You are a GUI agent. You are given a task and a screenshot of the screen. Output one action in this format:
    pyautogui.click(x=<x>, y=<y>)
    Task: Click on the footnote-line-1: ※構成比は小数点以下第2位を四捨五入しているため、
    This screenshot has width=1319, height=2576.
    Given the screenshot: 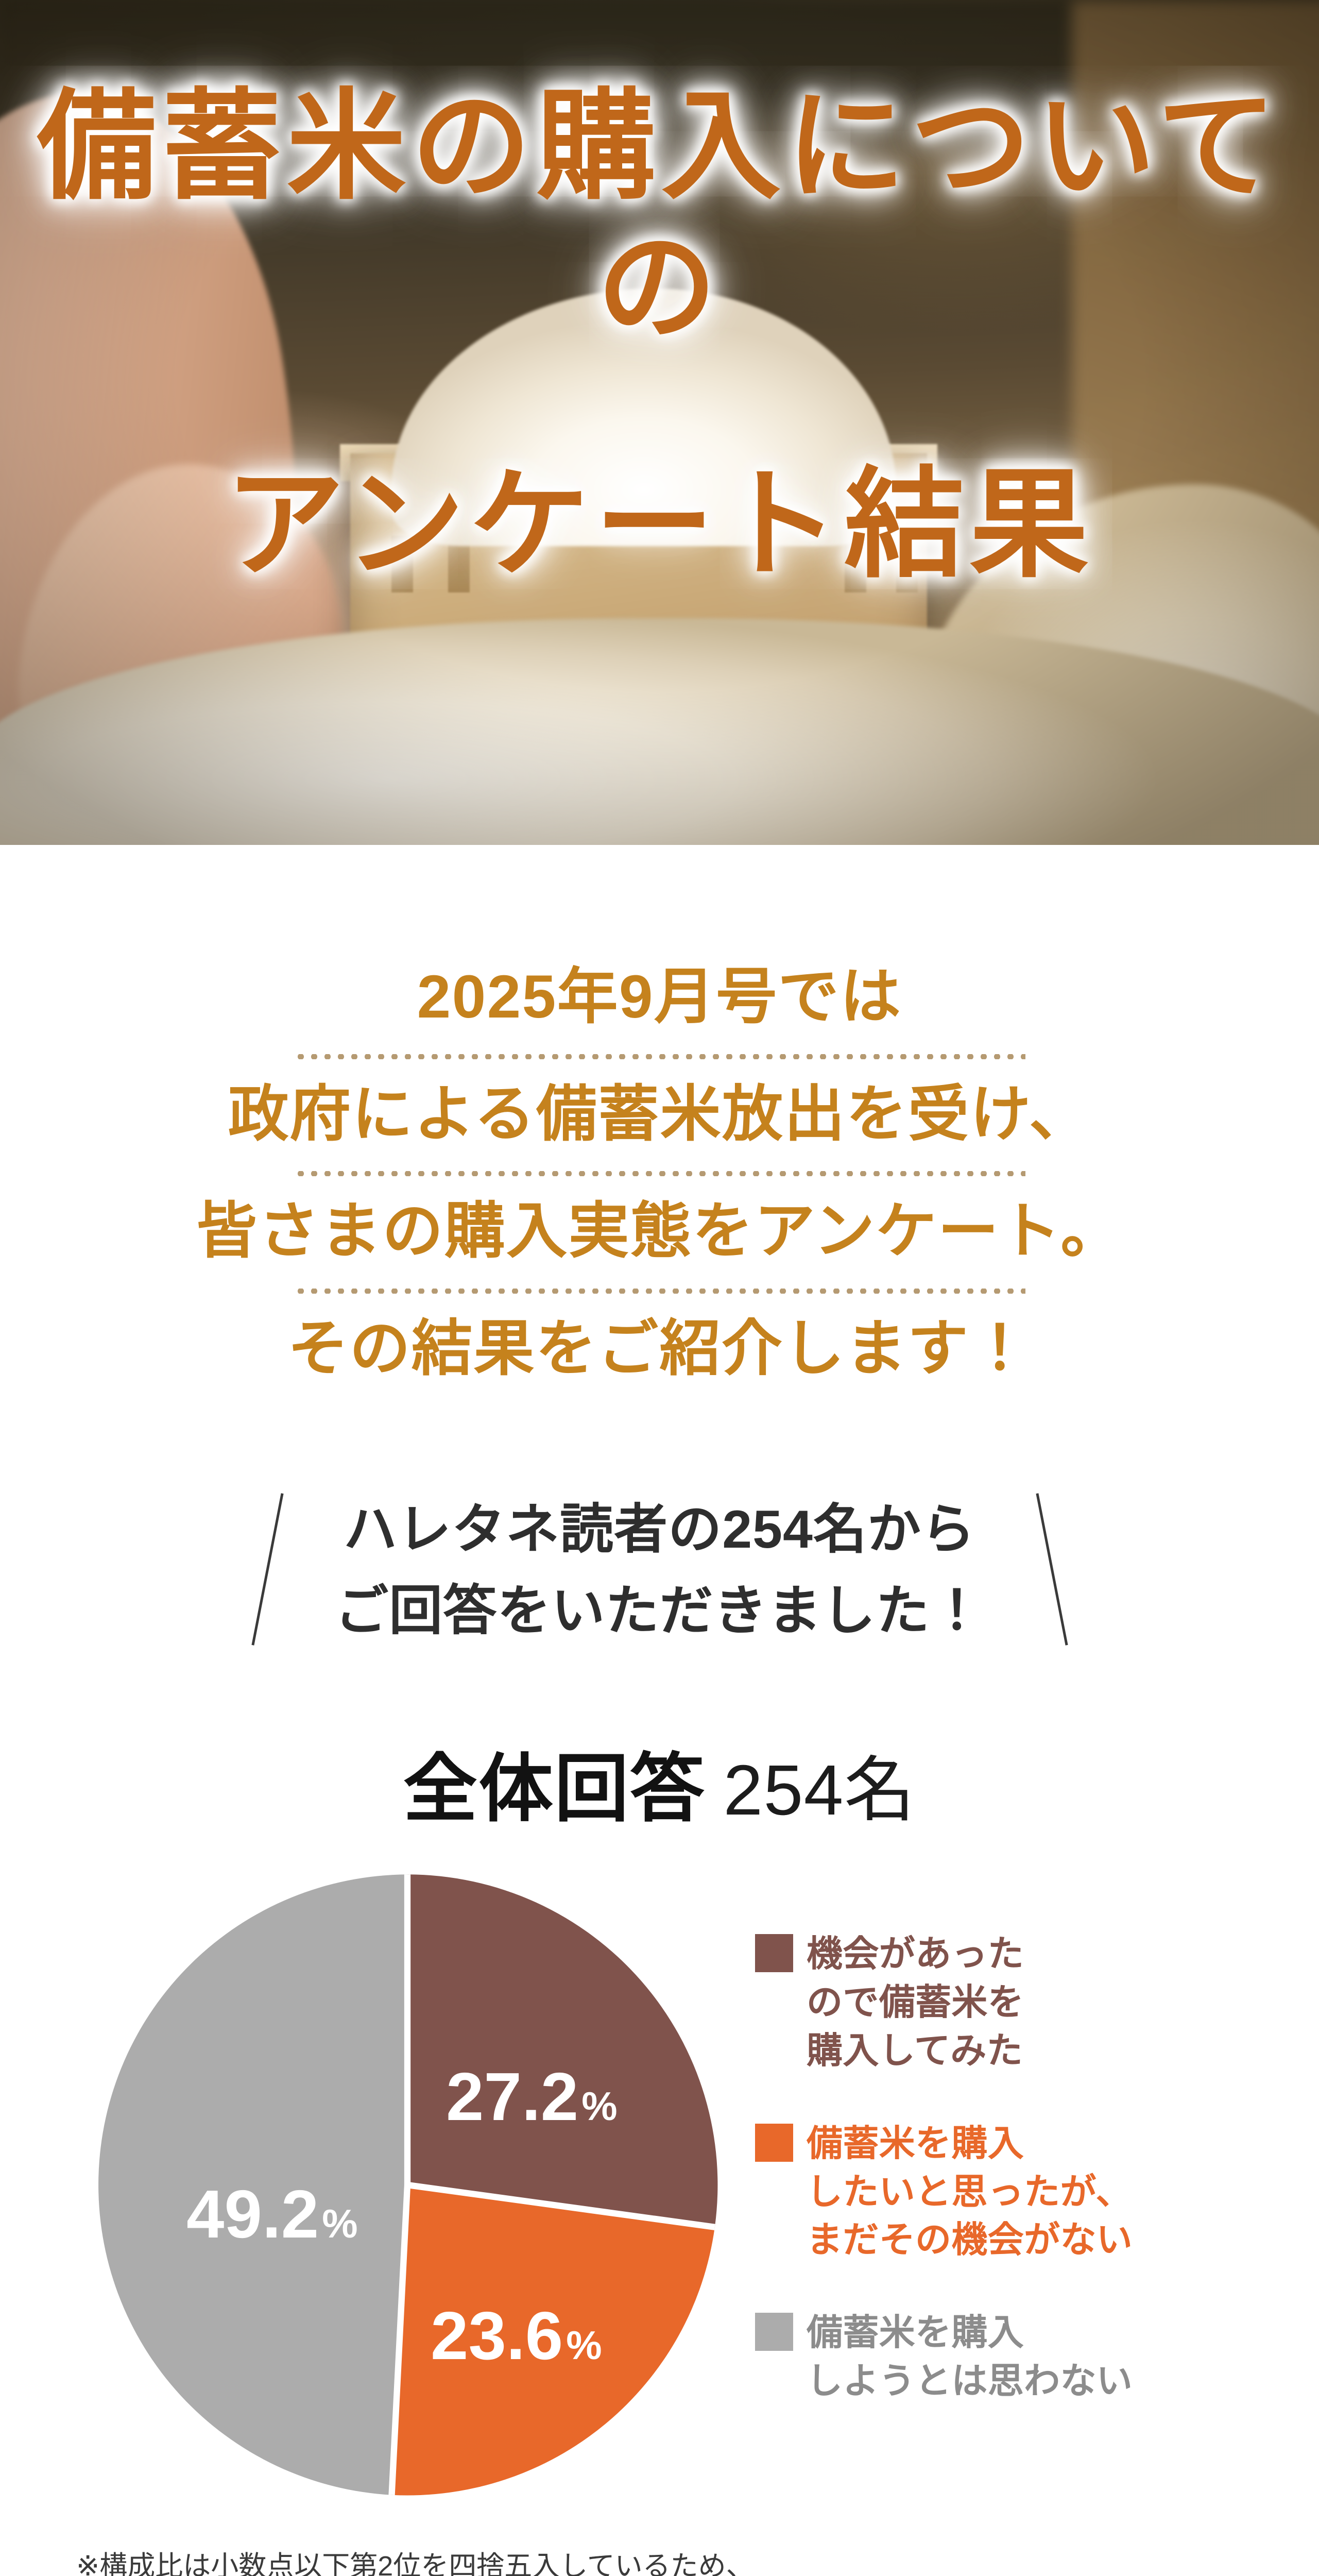 What is the action you would take?
    pyautogui.click(x=415, y=2564)
    